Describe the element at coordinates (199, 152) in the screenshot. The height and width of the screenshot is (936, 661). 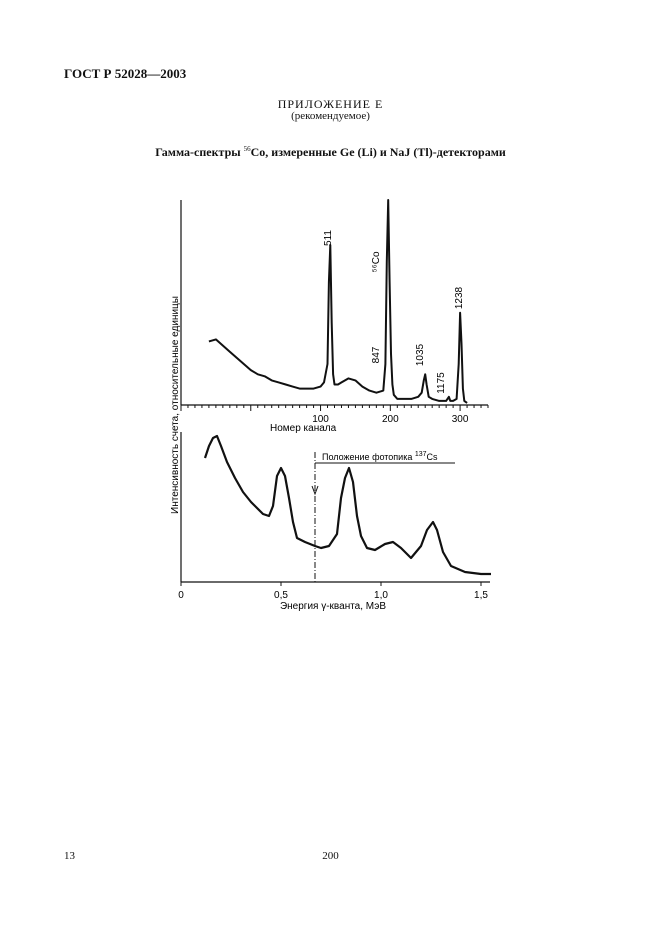
I see `figure-title-pre: Гамма-спектры` at that location.